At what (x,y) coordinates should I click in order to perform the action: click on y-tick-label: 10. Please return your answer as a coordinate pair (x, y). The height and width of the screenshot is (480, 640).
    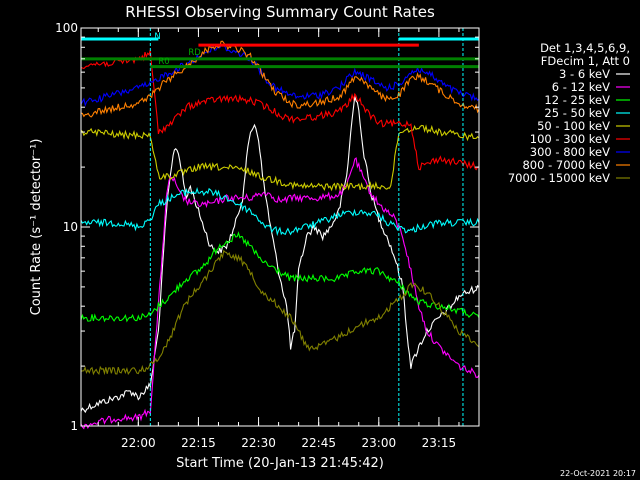
    Looking at the image, I should click on (70, 227).